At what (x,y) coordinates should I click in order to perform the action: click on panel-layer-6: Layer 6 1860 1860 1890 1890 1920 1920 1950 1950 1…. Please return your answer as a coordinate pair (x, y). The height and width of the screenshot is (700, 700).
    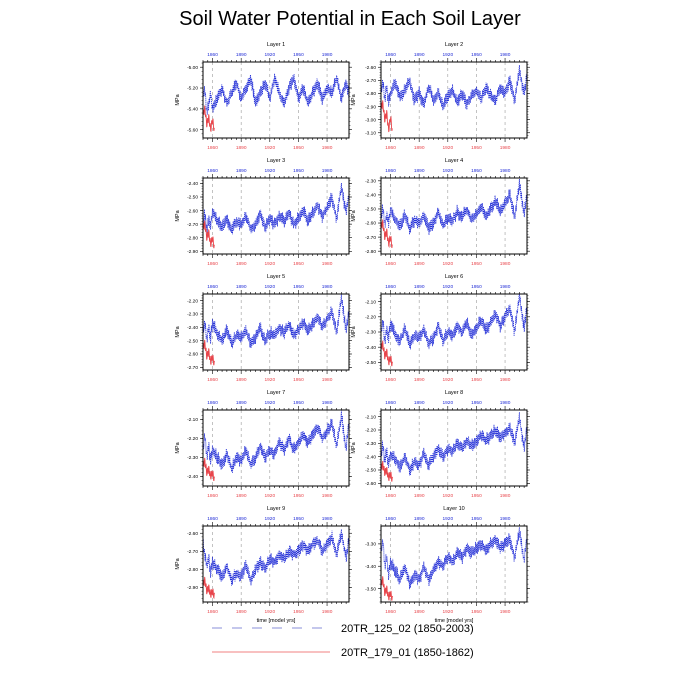
    Looking at the image, I should click on (440, 328).